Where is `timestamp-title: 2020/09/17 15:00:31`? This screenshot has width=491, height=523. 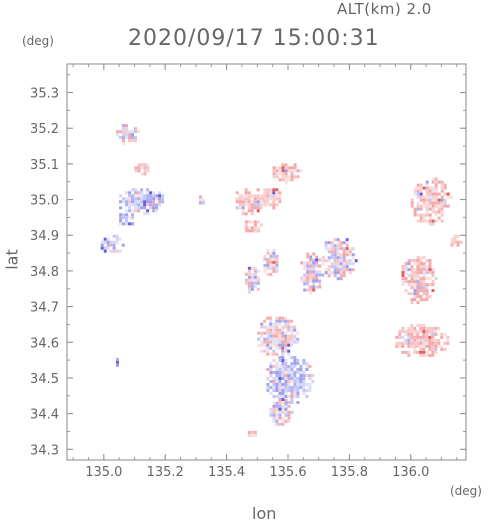
timestamp-title: 2020/09/17 15:00:31 is located at coordinates (254, 38).